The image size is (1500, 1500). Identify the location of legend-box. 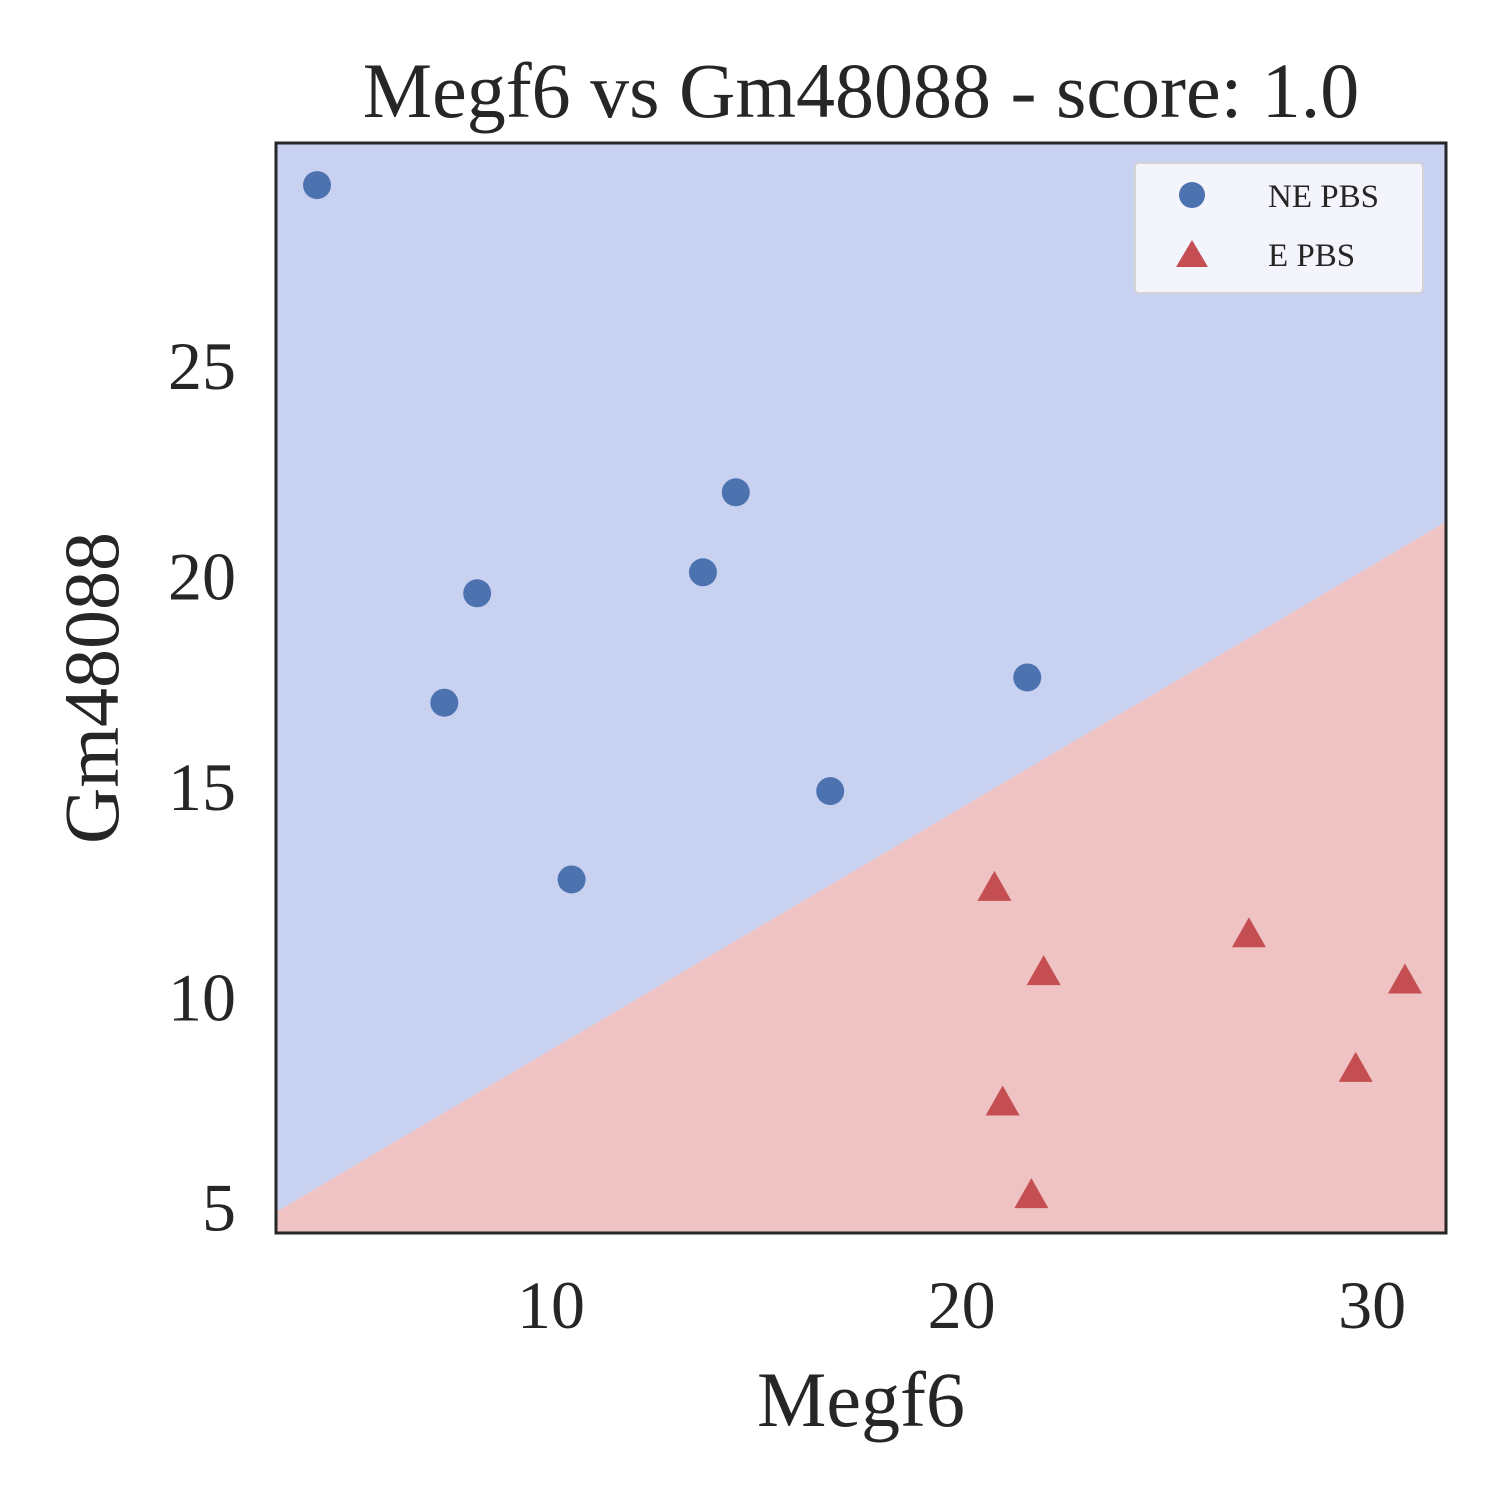
(1279, 228).